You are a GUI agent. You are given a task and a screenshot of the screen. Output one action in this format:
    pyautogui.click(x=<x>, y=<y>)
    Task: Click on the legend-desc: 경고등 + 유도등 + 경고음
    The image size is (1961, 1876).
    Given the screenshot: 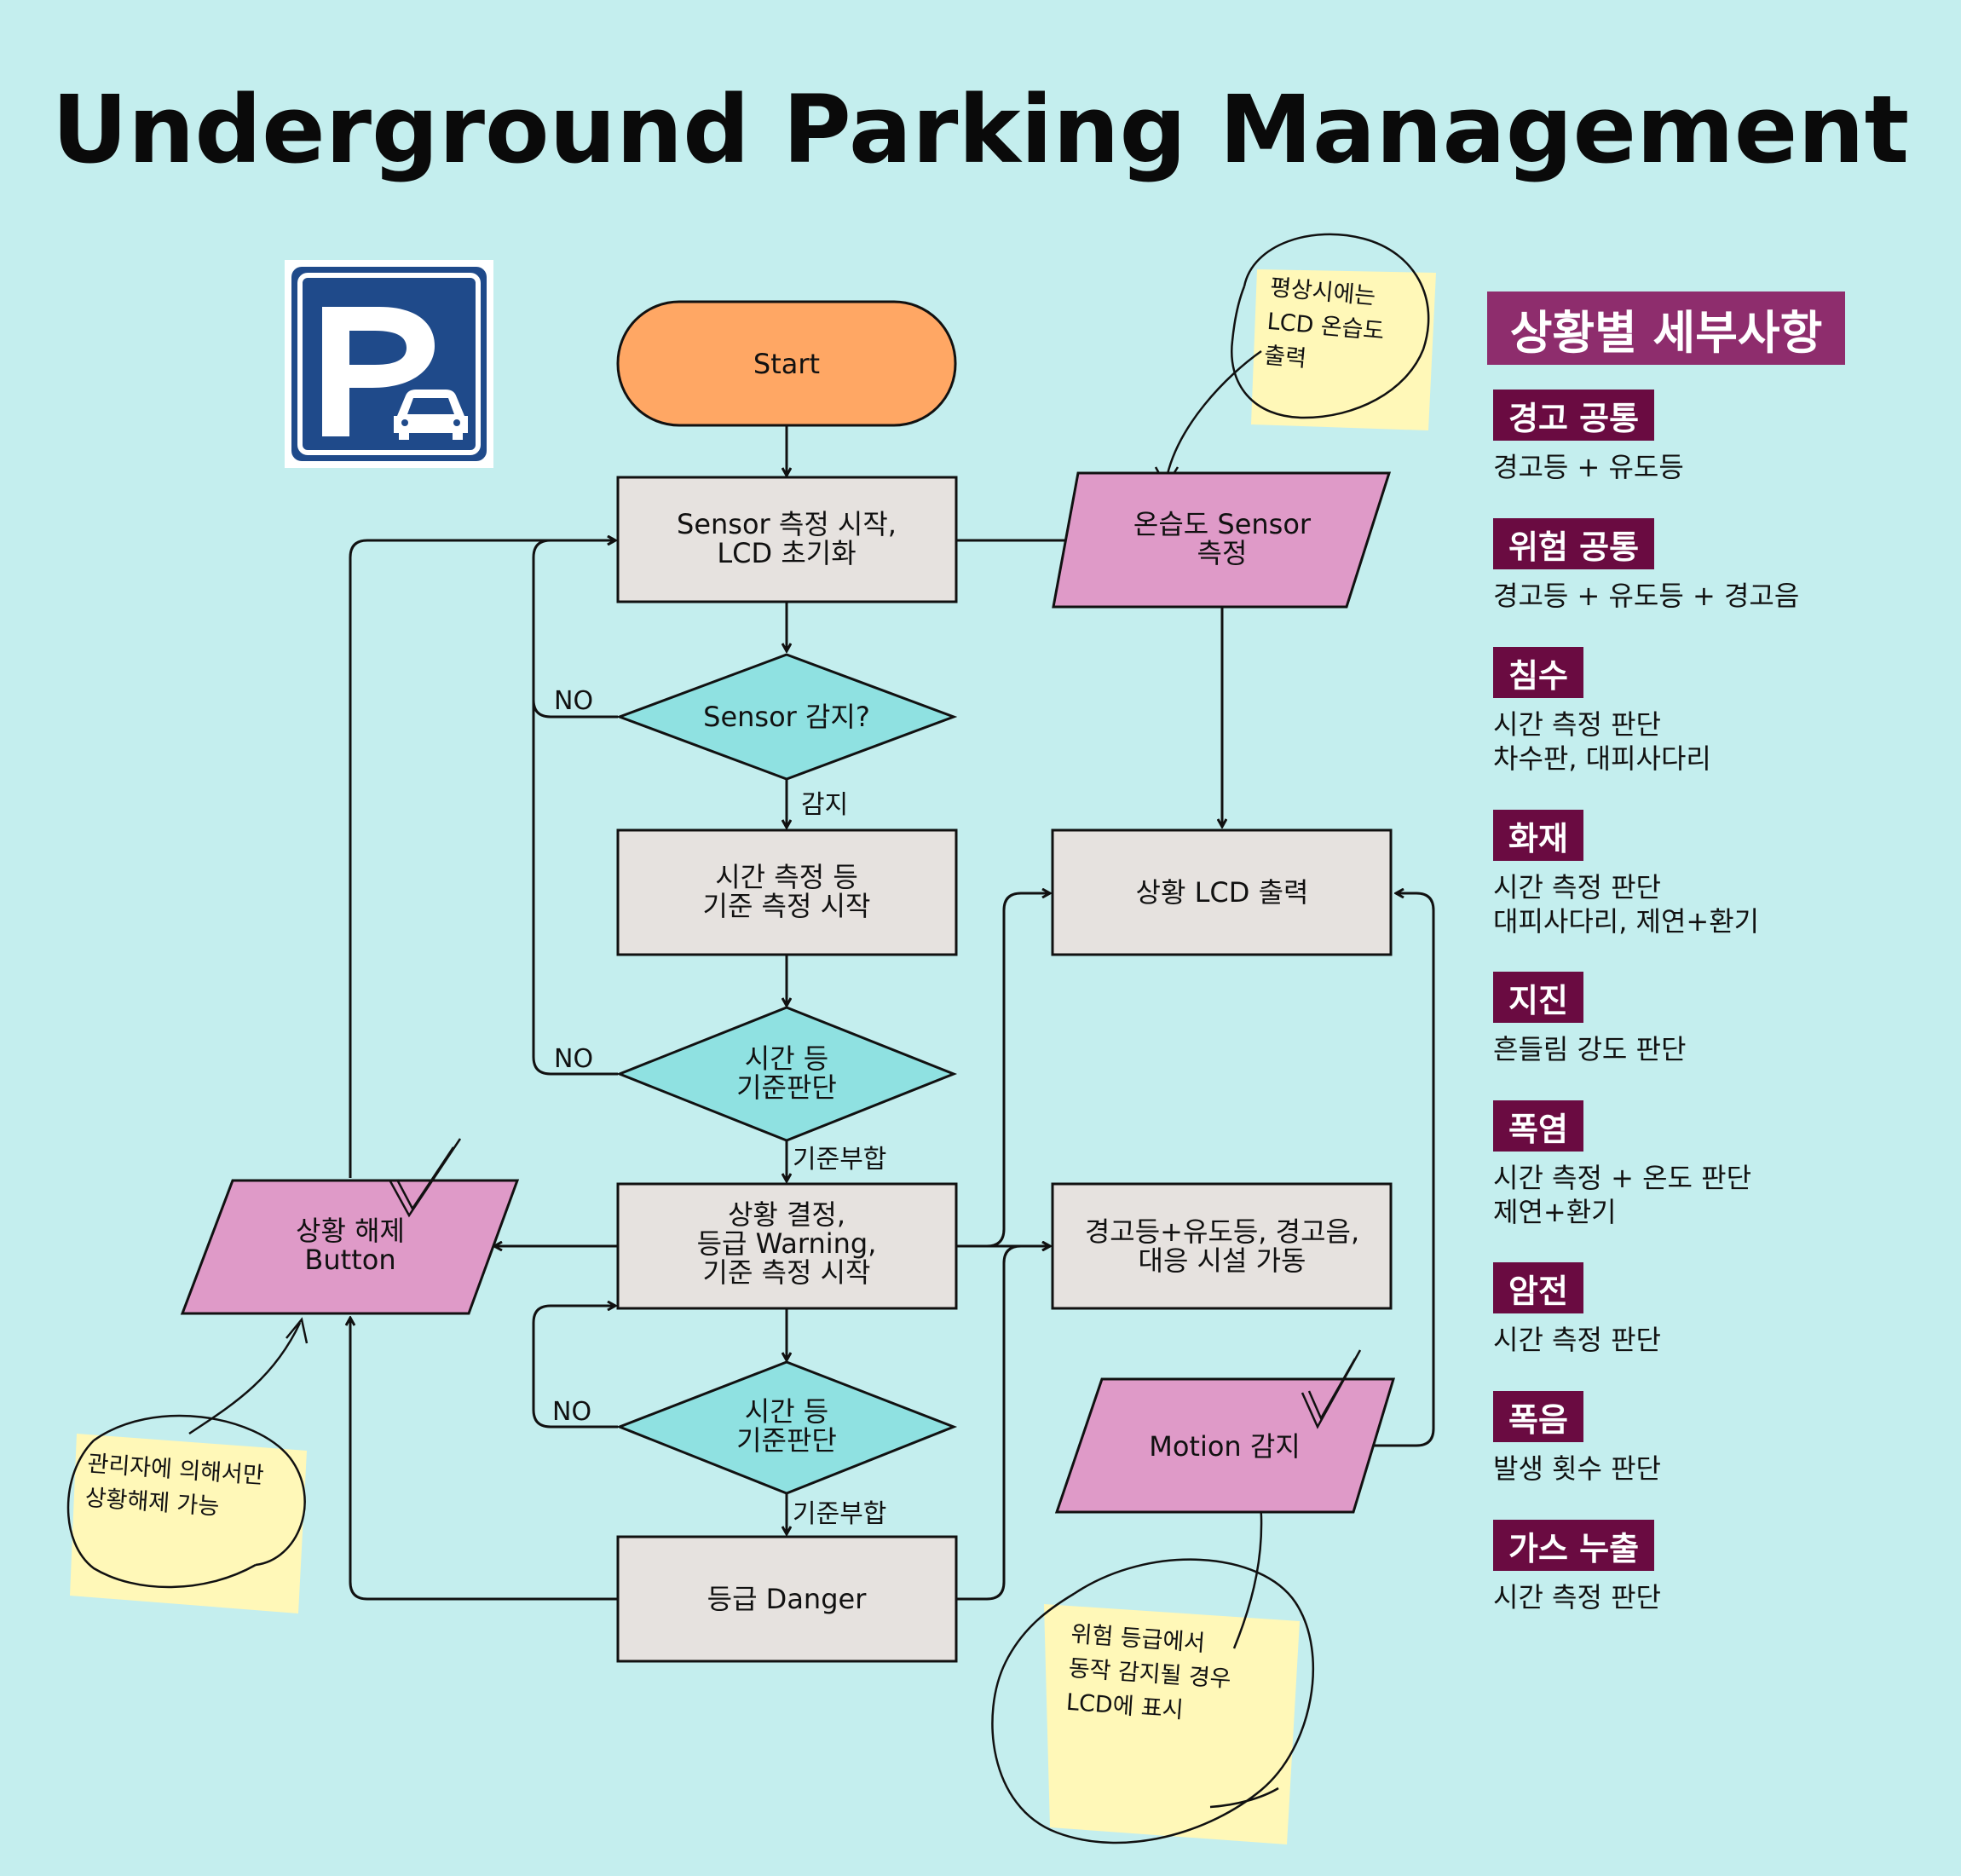 What is the action you would take?
    pyautogui.click(x=1646, y=596)
    